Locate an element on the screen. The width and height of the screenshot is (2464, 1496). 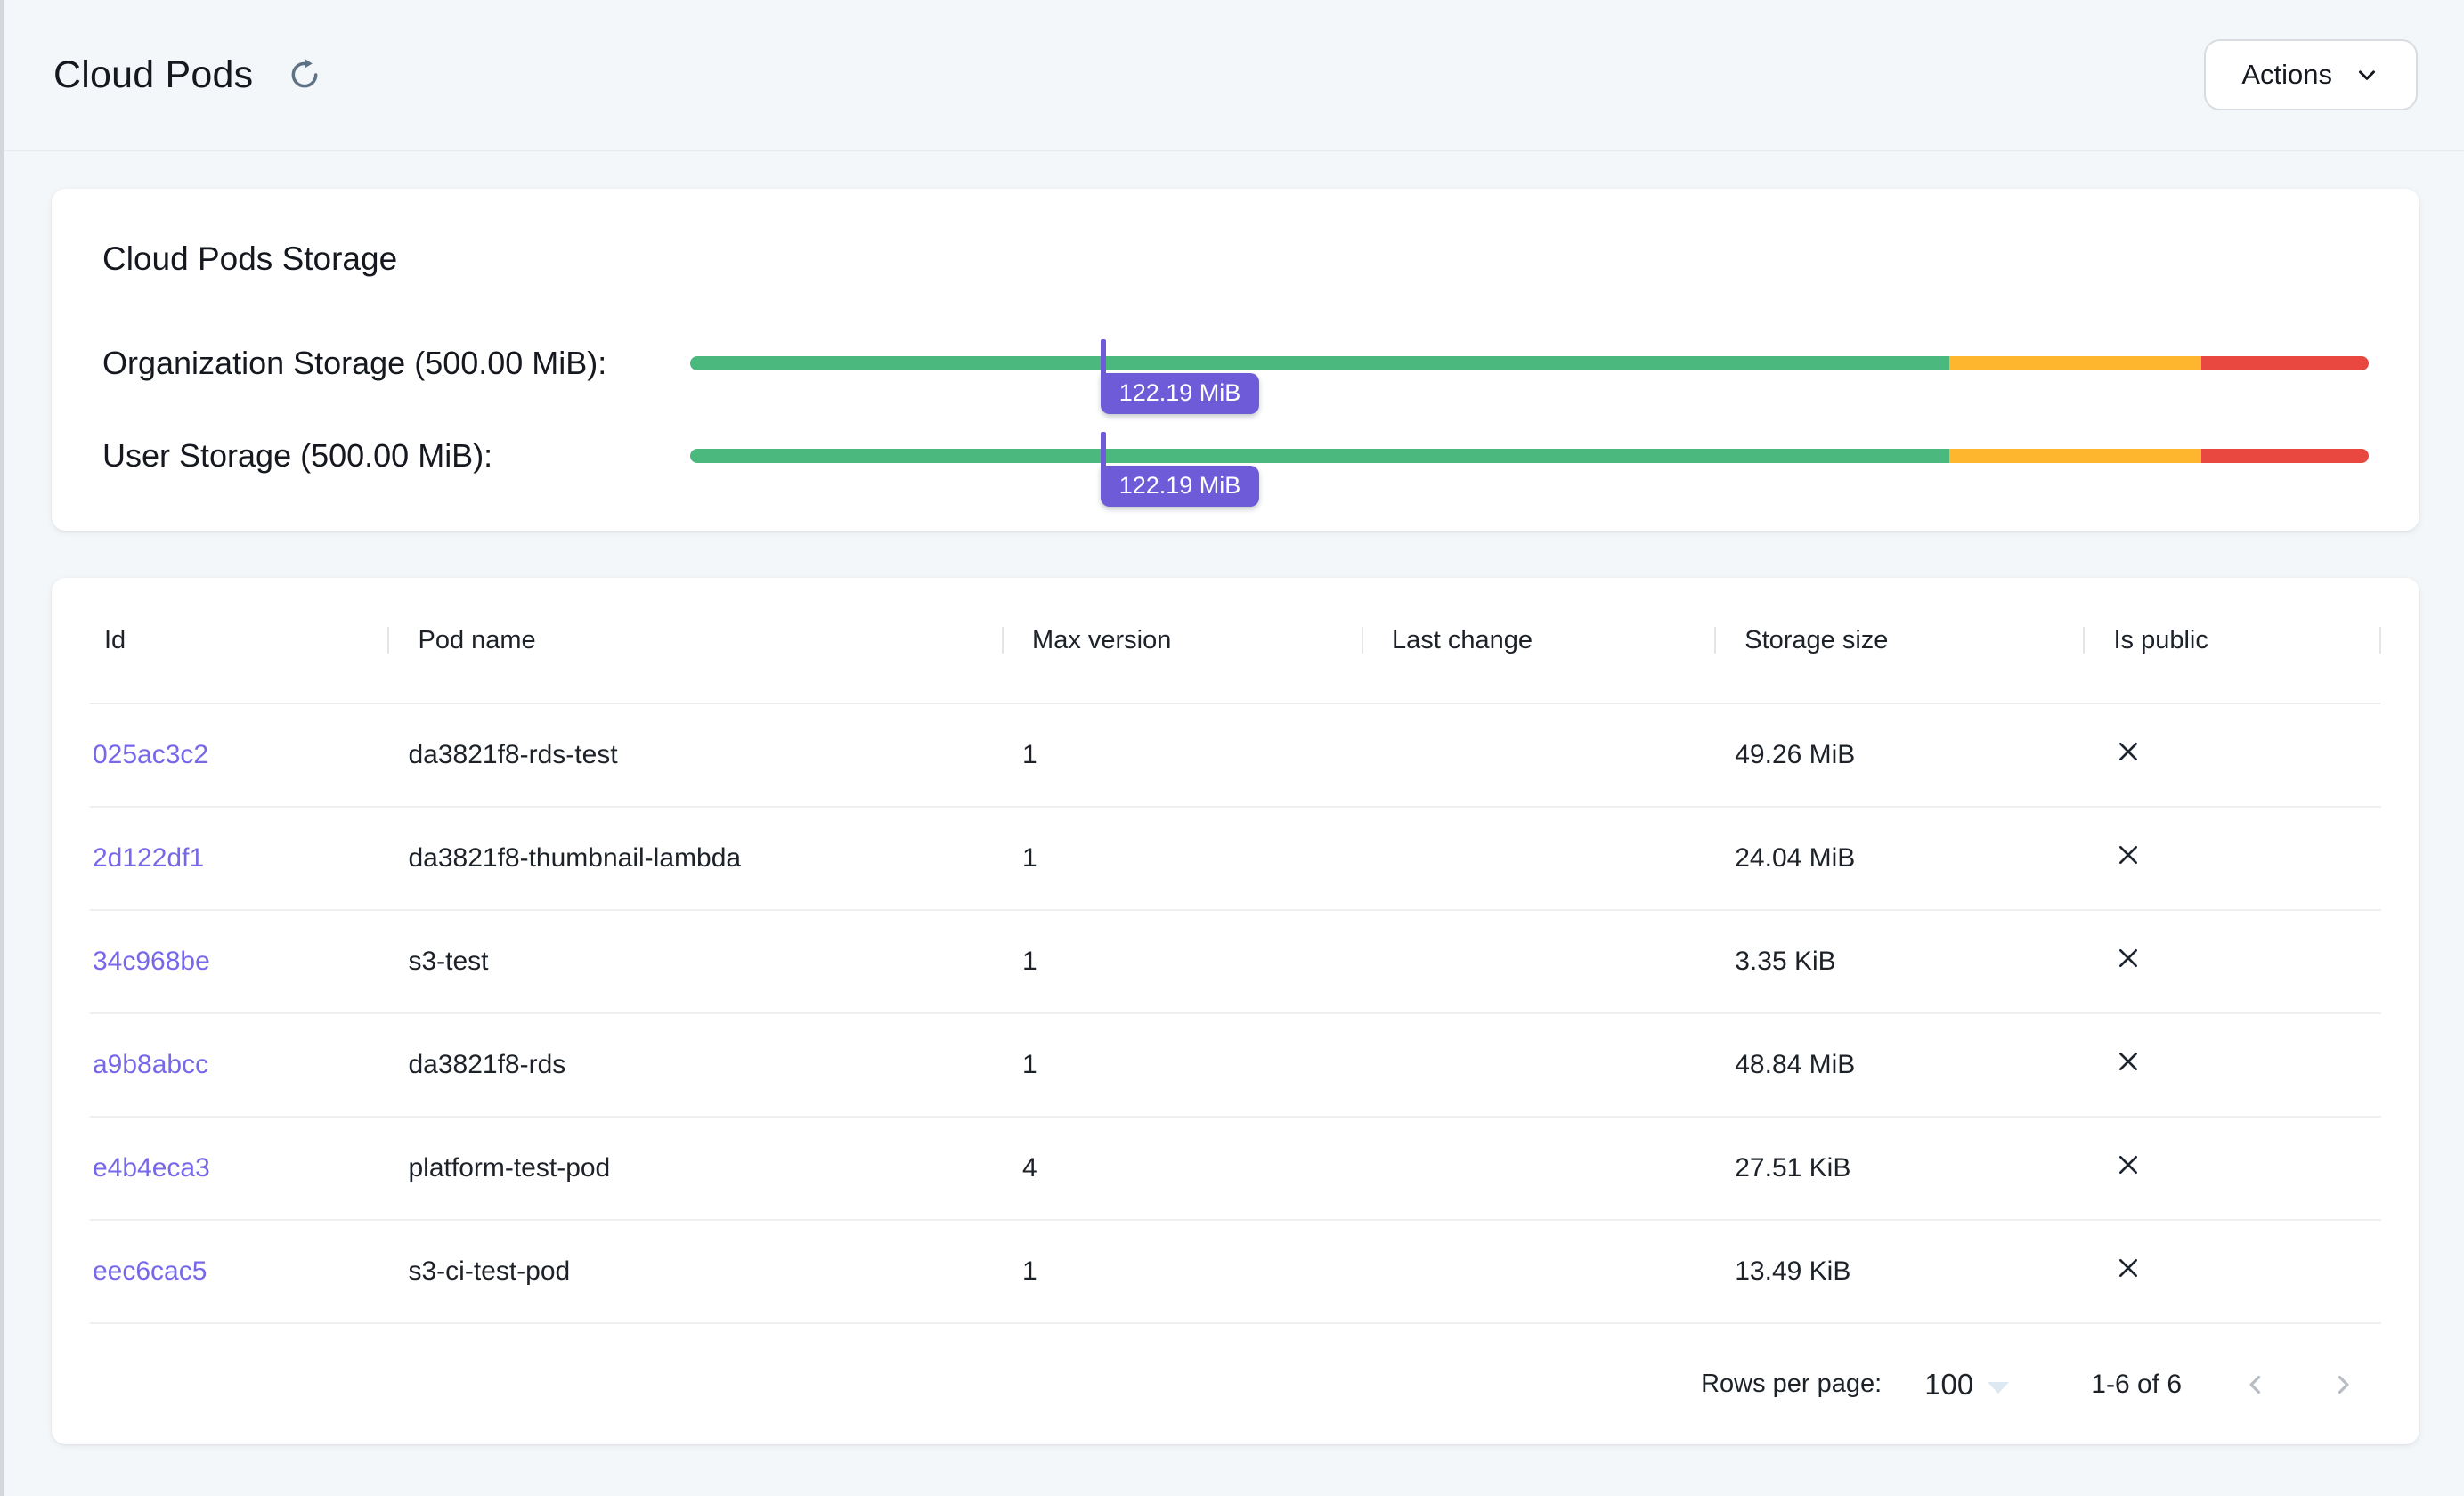
previous-page-button is located at coordinates (2256, 1385).